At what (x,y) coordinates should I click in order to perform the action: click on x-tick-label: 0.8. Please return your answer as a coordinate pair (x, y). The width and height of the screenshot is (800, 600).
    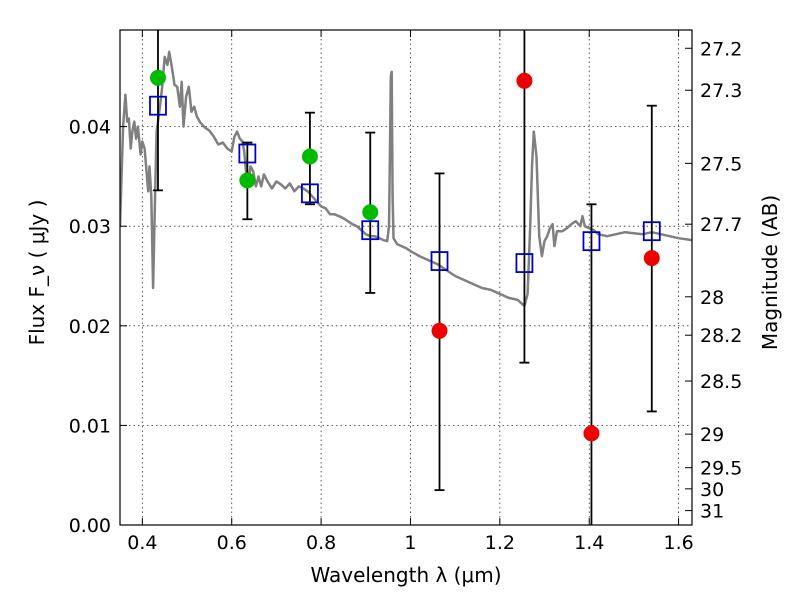
    Looking at the image, I should click on (321, 543).